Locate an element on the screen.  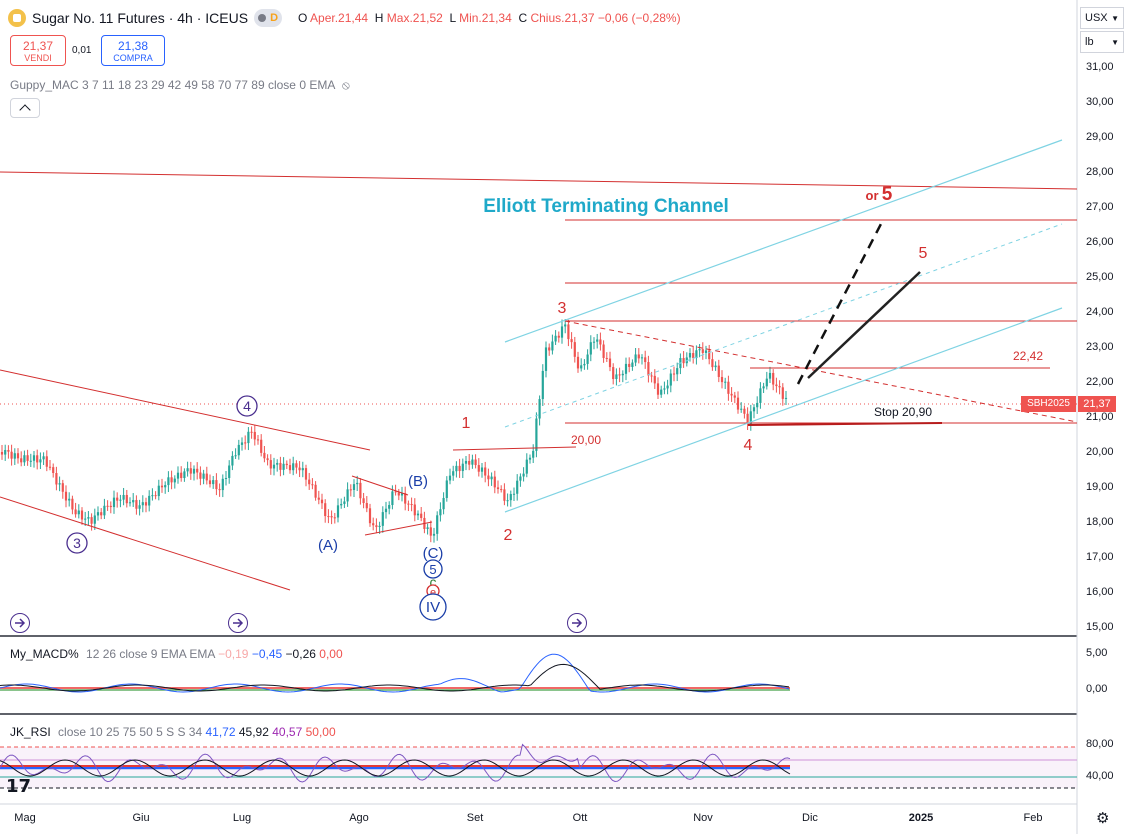
tradingview-logo: 17 is located at coordinates (19, 786).